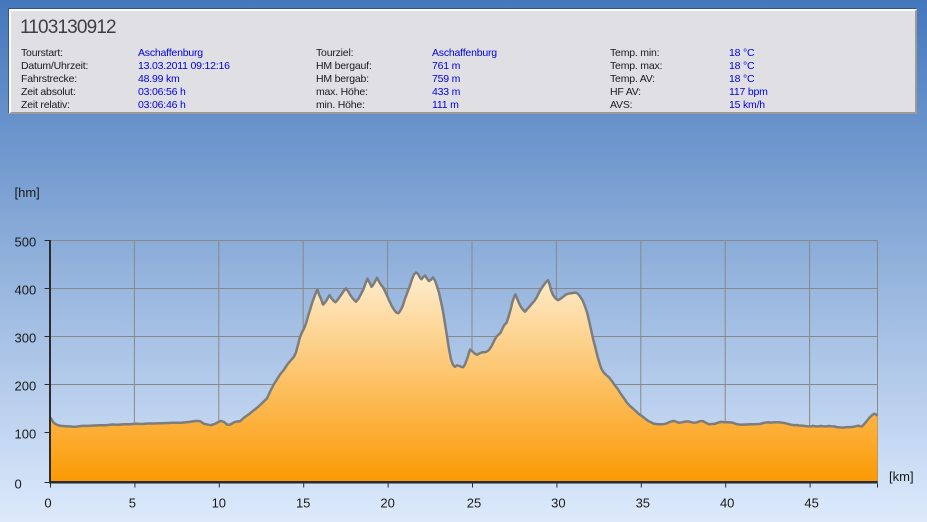 The width and height of the screenshot is (927, 522). What do you see at coordinates (387, 503) in the screenshot?
I see `svg-text: 20` at bounding box center [387, 503].